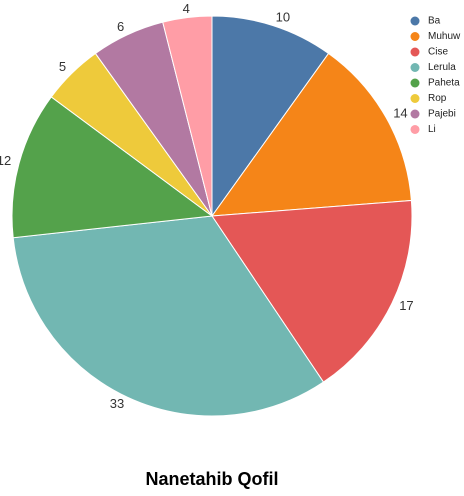 The height and width of the screenshot is (496, 464). What do you see at coordinates (444, 36) in the screenshot?
I see `legend-label-muhuw: Muhuw` at bounding box center [444, 36].